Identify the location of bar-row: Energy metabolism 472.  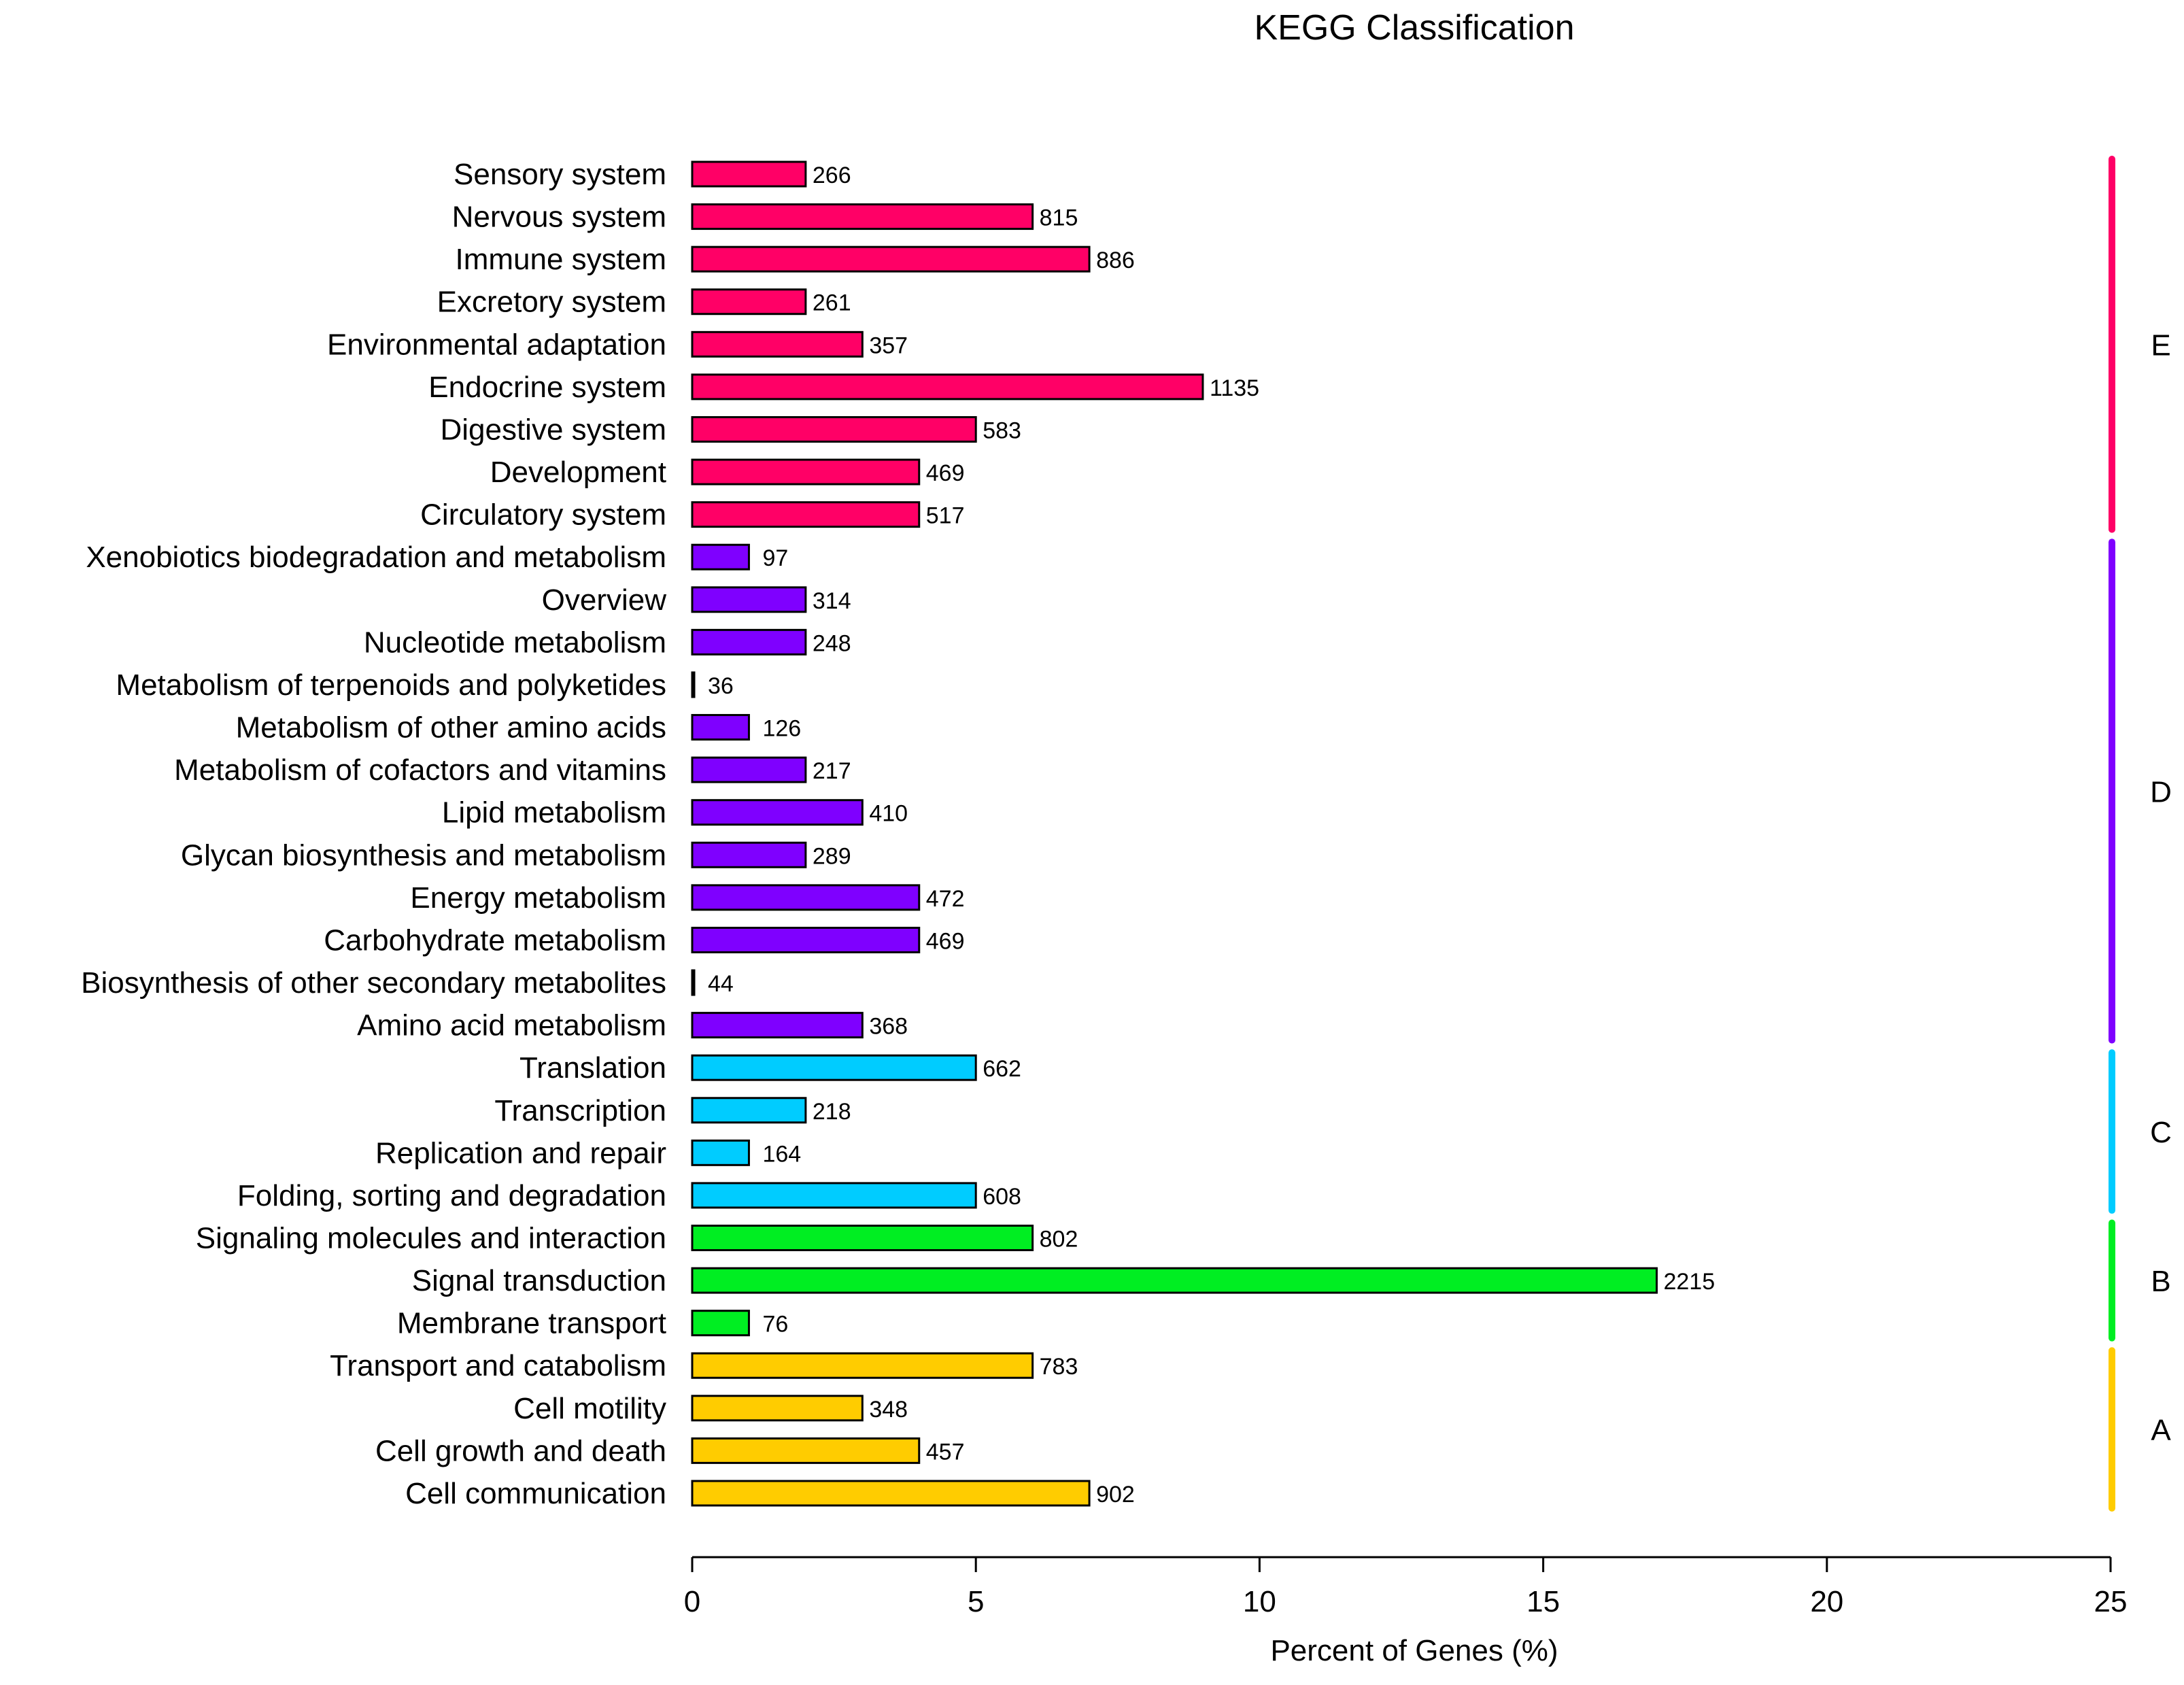
(687, 898).